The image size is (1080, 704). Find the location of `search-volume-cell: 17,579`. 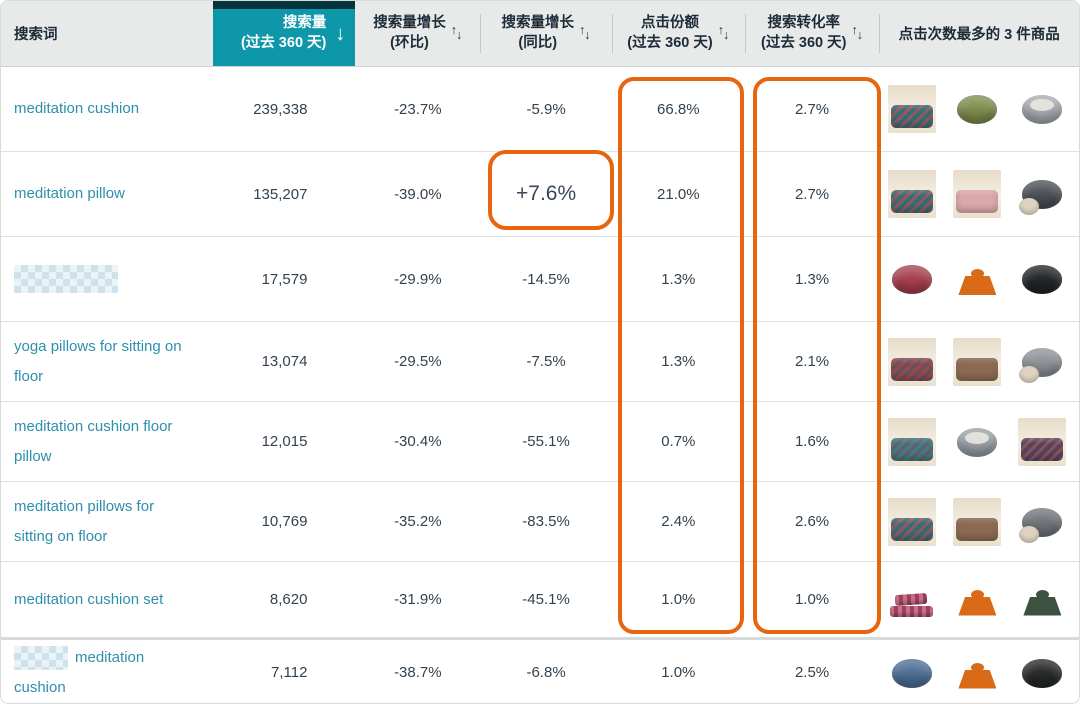

search-volume-cell: 17,579 is located at coordinates (284, 279).